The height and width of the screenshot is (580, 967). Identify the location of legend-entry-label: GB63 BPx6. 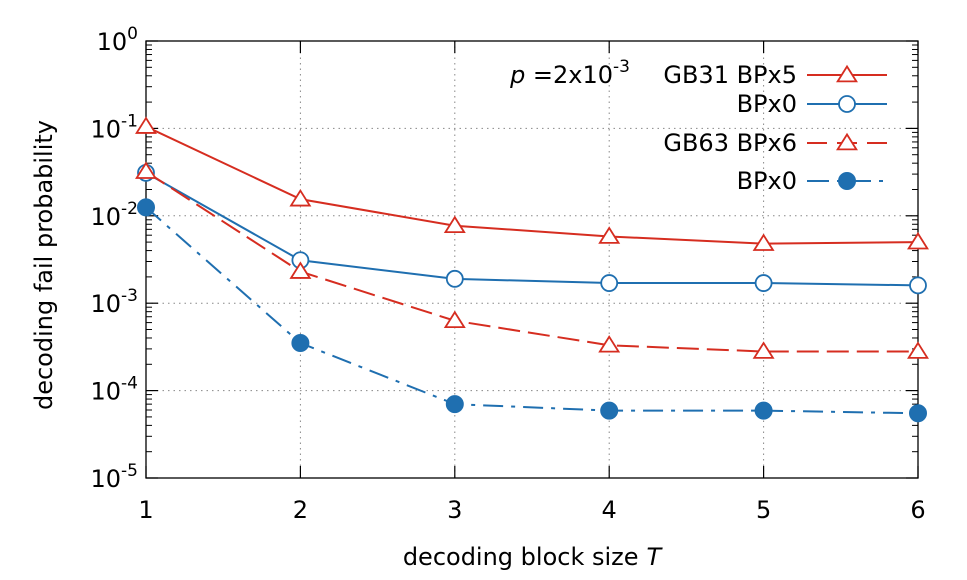
(730, 143).